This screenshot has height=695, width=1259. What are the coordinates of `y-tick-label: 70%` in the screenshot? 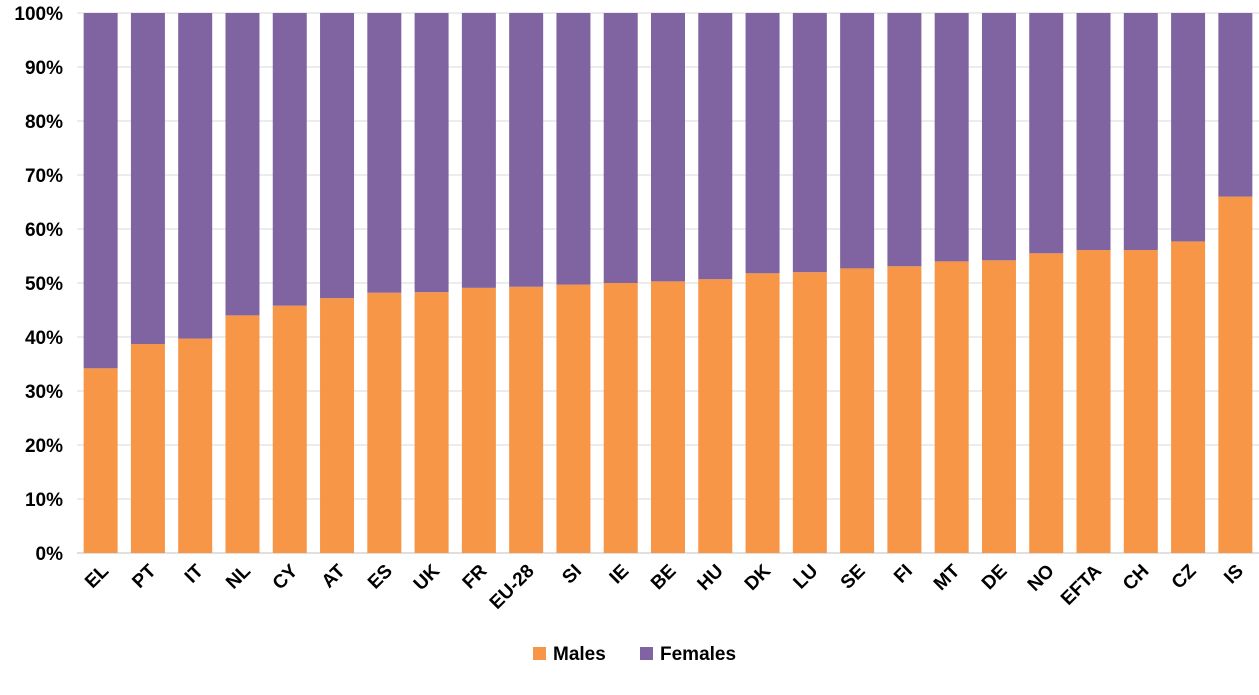 It's located at (44, 176).